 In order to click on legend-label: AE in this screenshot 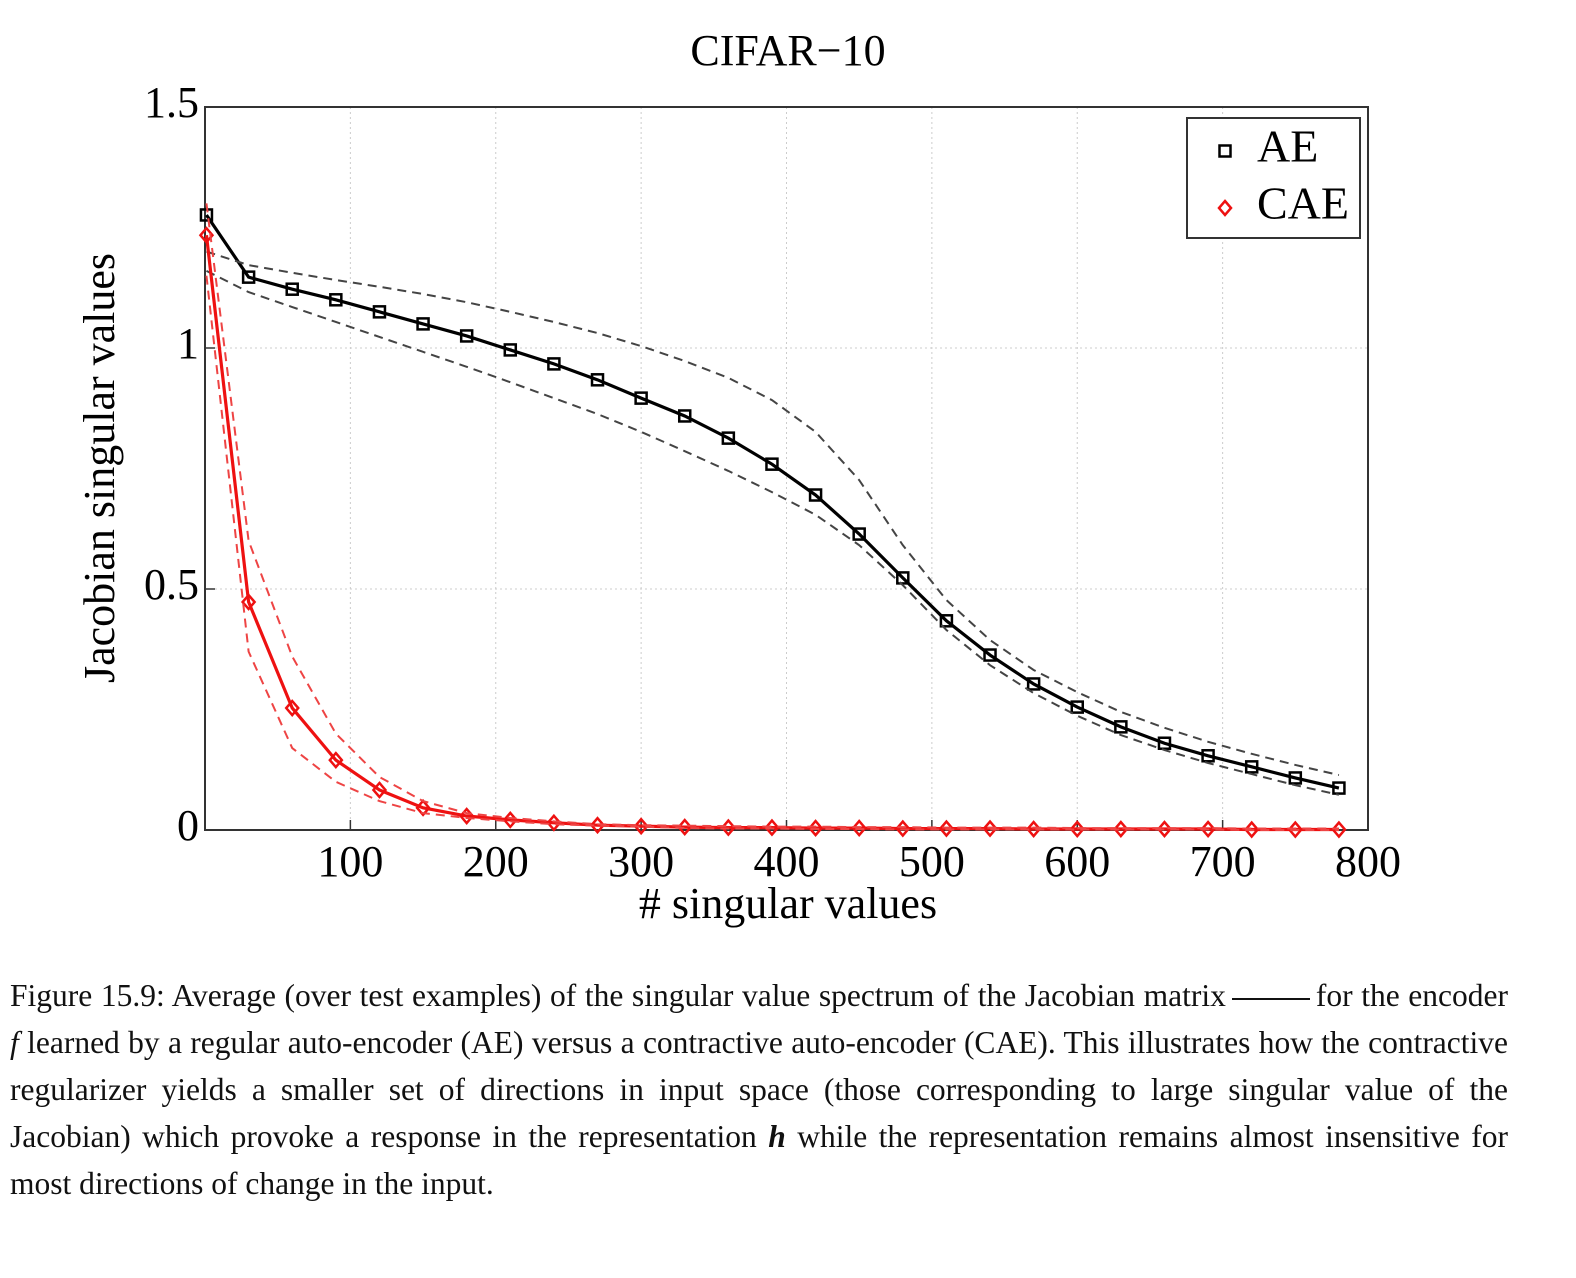, I will do `click(1287, 146)`.